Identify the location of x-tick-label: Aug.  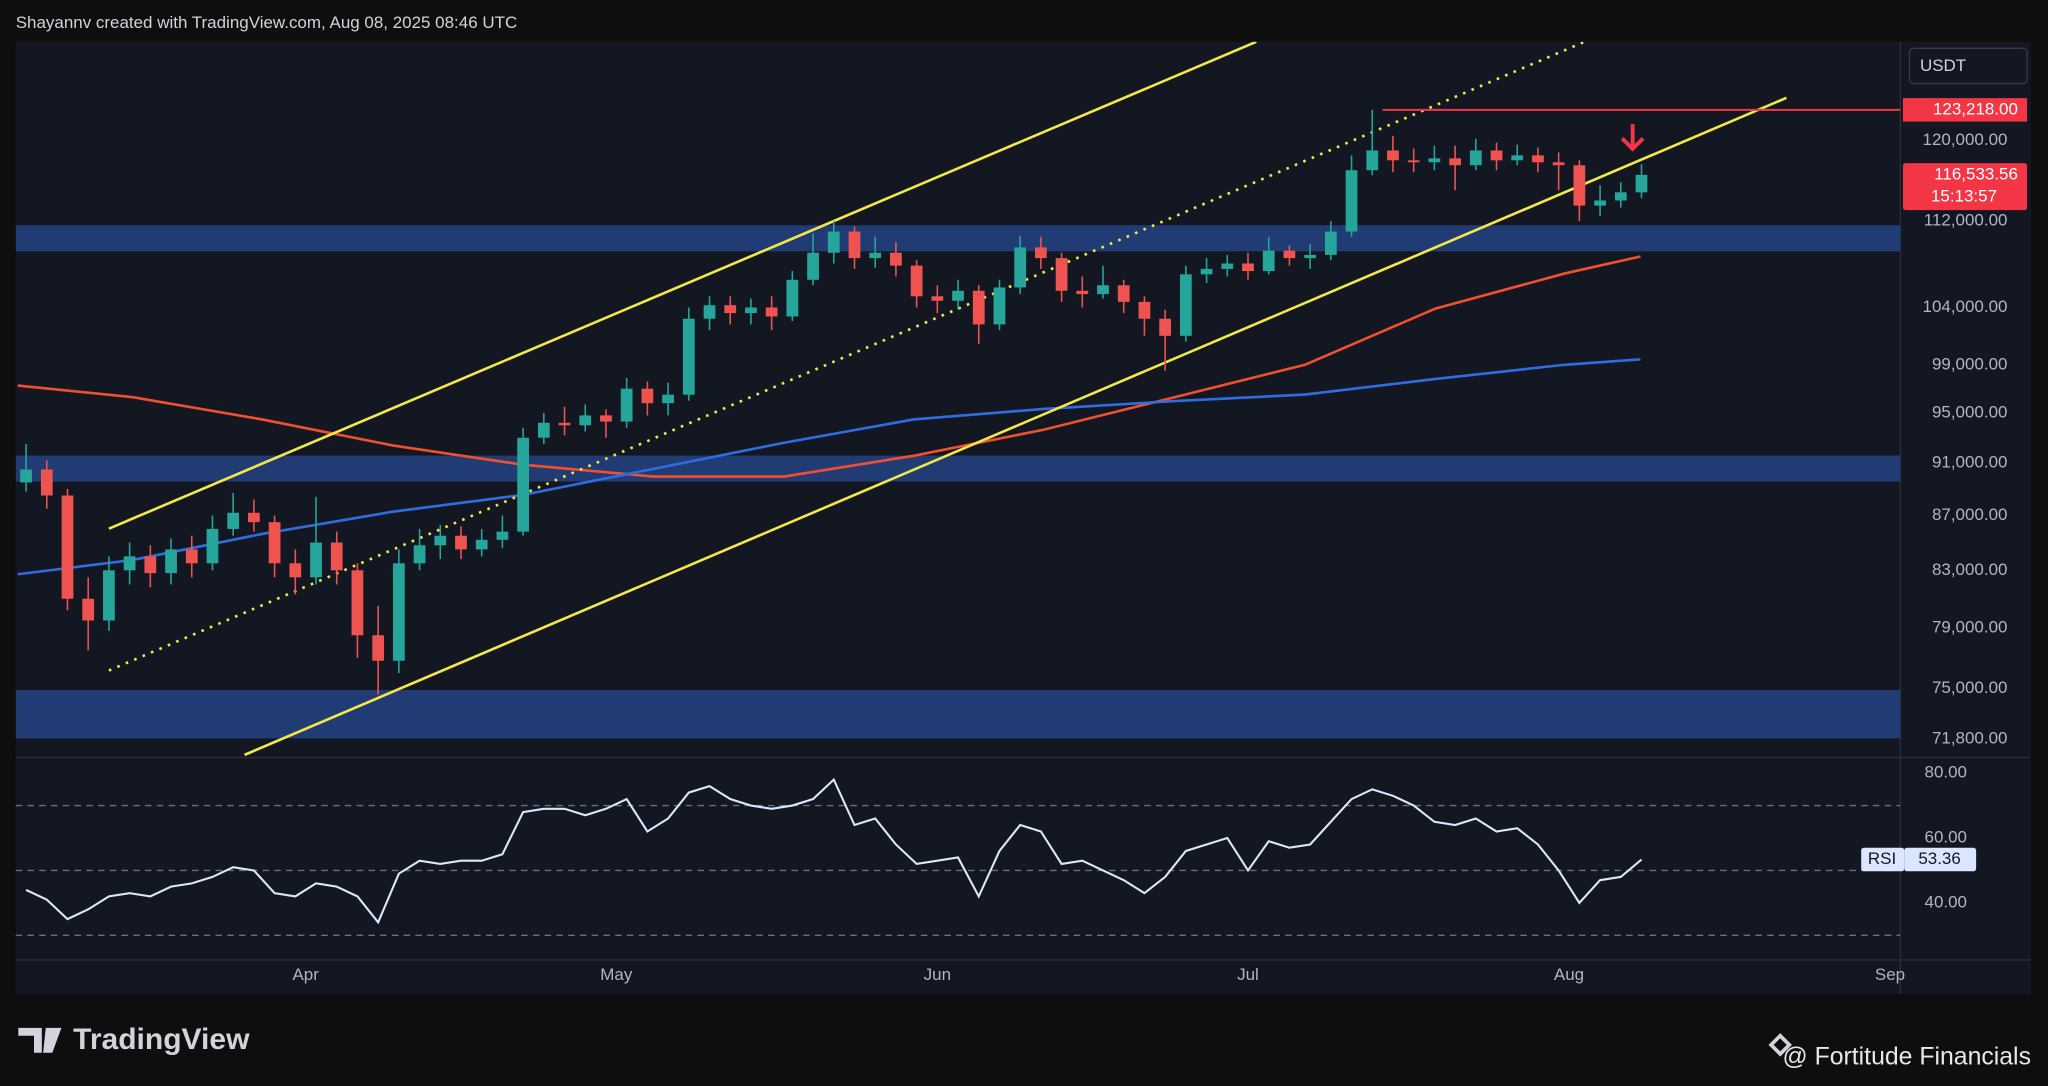
(1569, 974).